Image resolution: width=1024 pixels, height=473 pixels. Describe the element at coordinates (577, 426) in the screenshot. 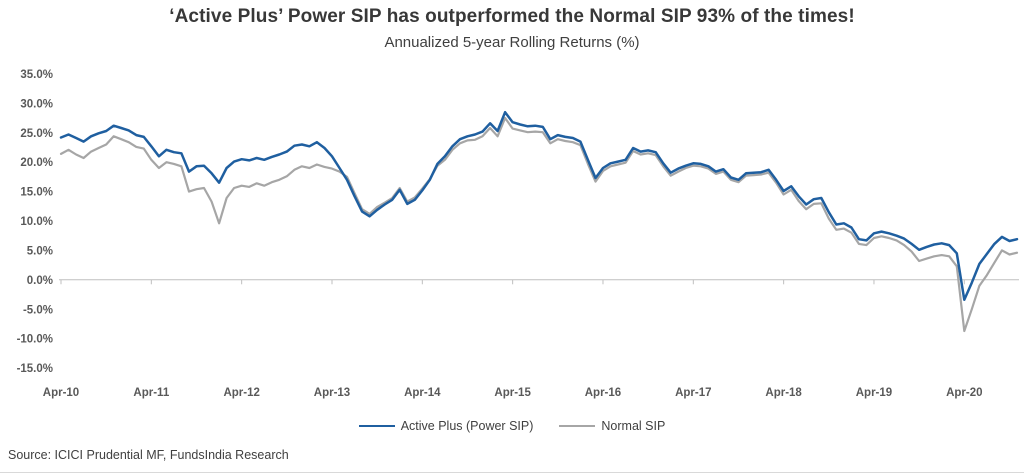

I see `normal-sip-line-swatch` at that location.